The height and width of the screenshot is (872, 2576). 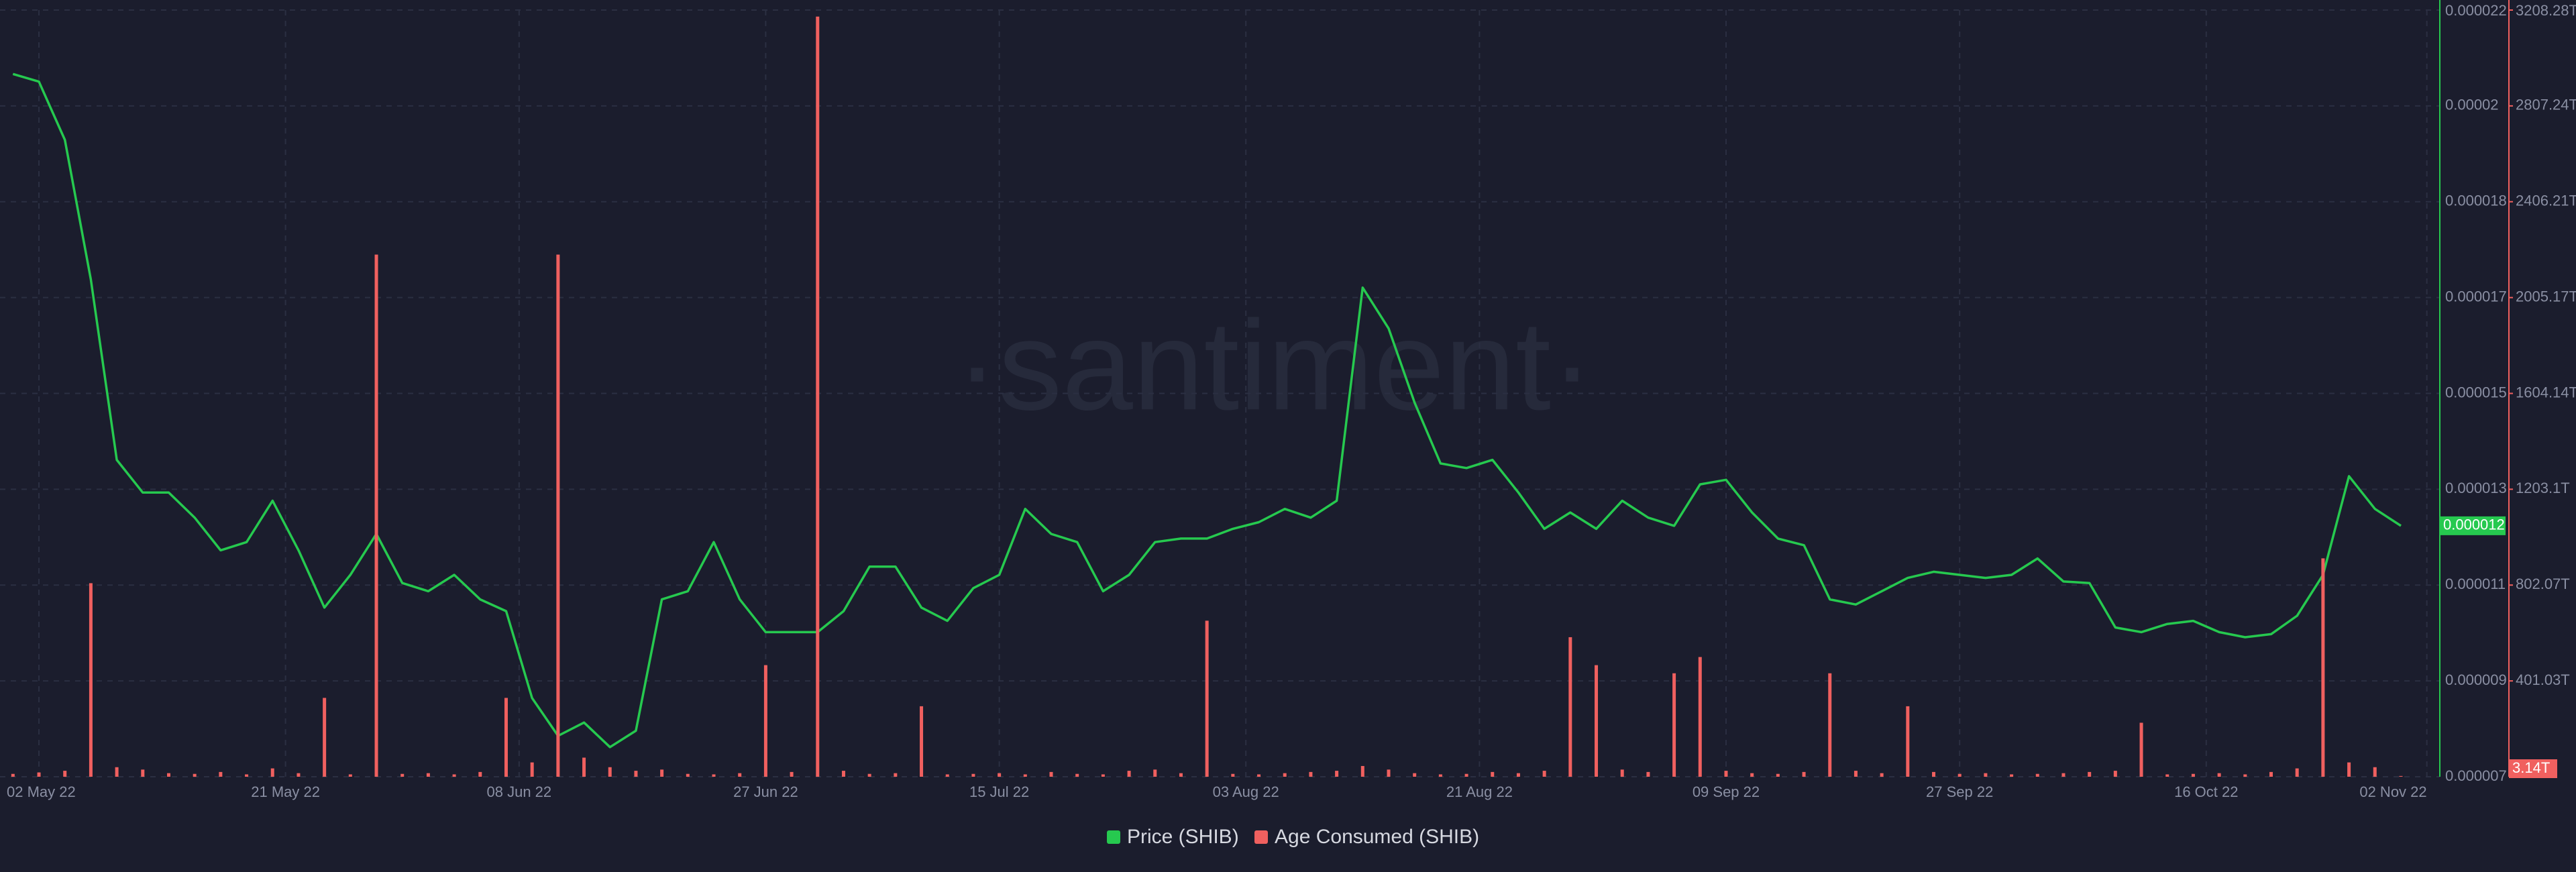 I want to click on x-tick-label: 03 Aug 22, so click(x=1246, y=791).